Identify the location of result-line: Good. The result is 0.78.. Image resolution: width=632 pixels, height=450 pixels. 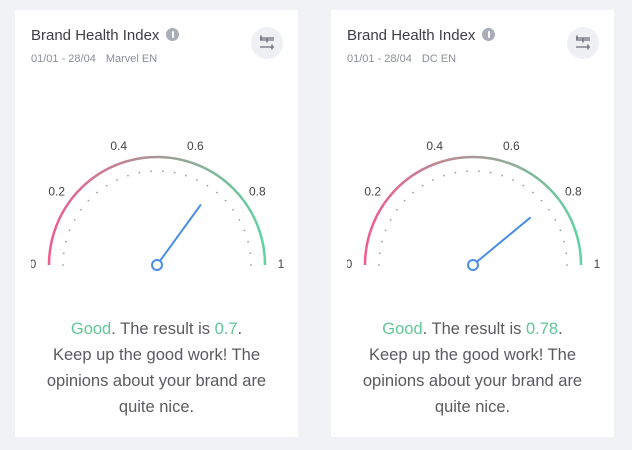
(472, 329).